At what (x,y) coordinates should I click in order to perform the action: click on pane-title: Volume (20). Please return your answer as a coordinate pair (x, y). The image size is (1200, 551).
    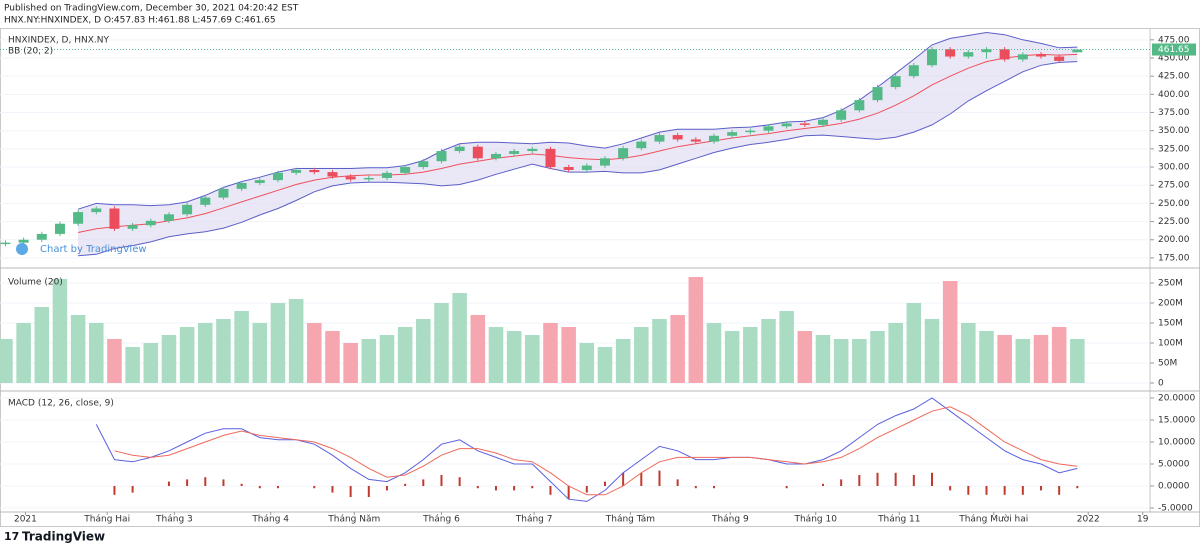
    Looking at the image, I should click on (35, 283).